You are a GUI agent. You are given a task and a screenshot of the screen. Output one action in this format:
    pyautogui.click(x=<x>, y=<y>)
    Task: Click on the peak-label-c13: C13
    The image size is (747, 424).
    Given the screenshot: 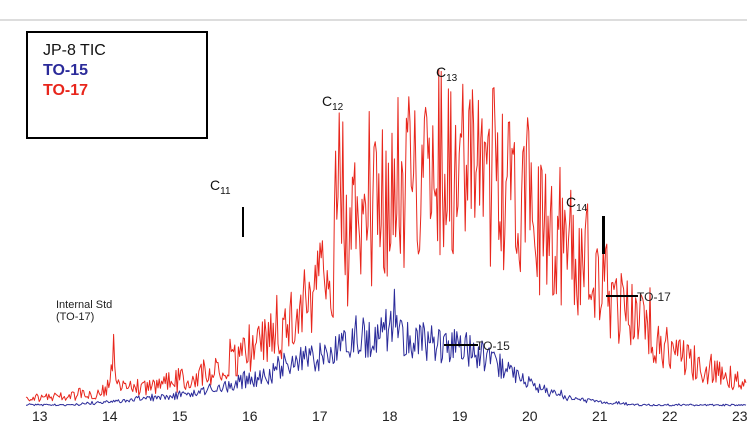 What is the action you would take?
    pyautogui.click(x=447, y=74)
    